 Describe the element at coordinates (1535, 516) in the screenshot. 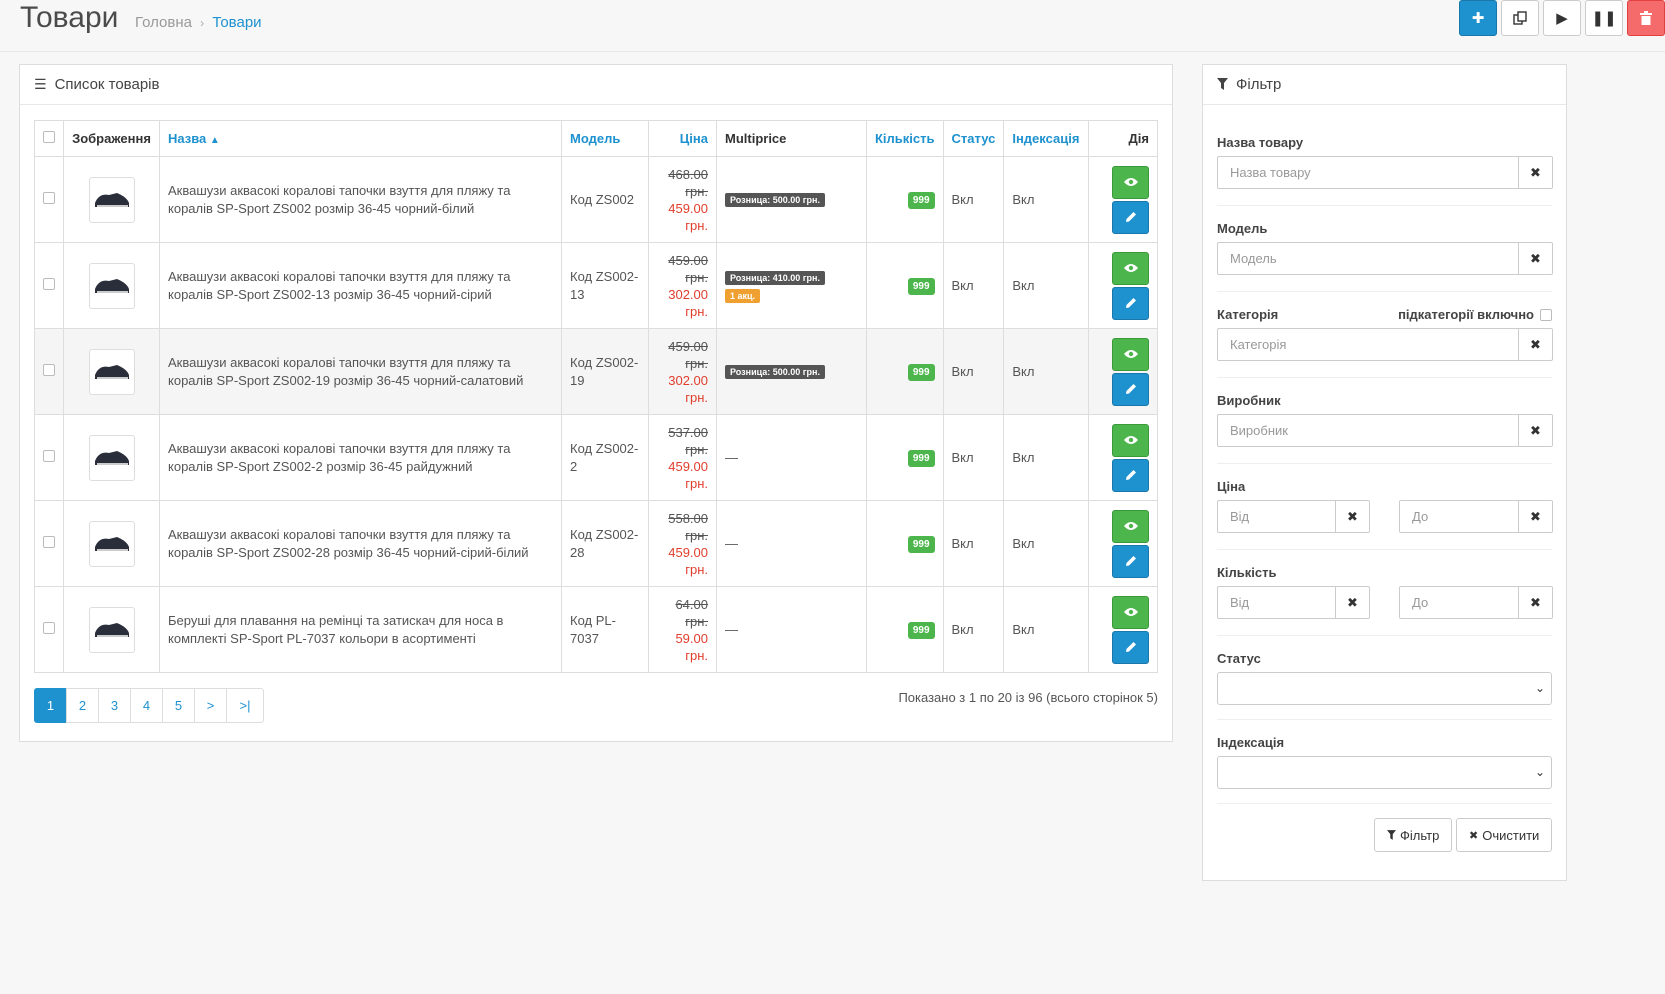

I see `filter-price-to-clear-button: ✖` at that location.